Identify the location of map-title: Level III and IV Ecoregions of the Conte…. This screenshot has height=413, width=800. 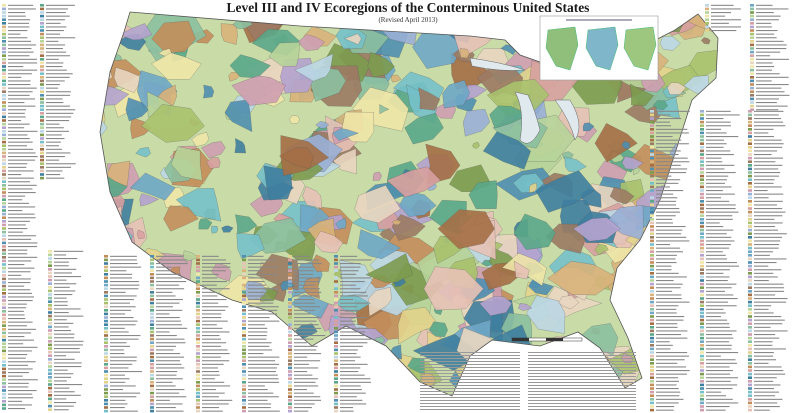
(408, 7).